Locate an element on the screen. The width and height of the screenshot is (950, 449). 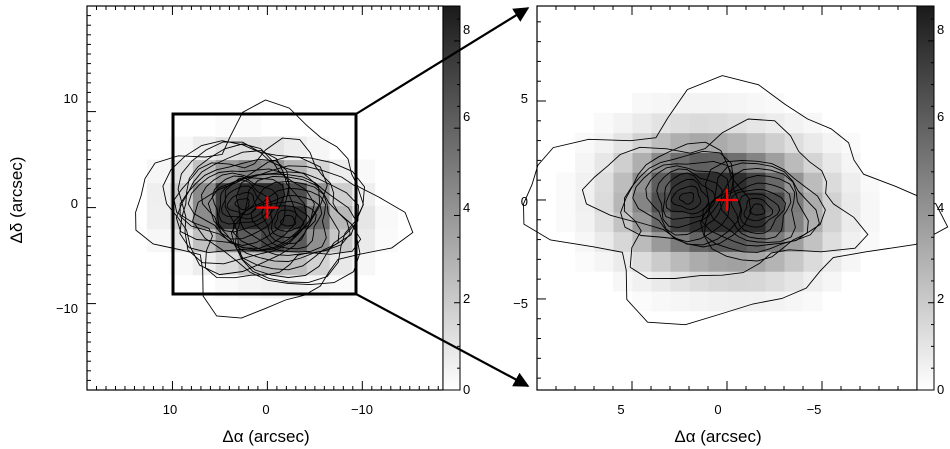
right-x-tick-label-5: 5 is located at coordinates (620, 409).